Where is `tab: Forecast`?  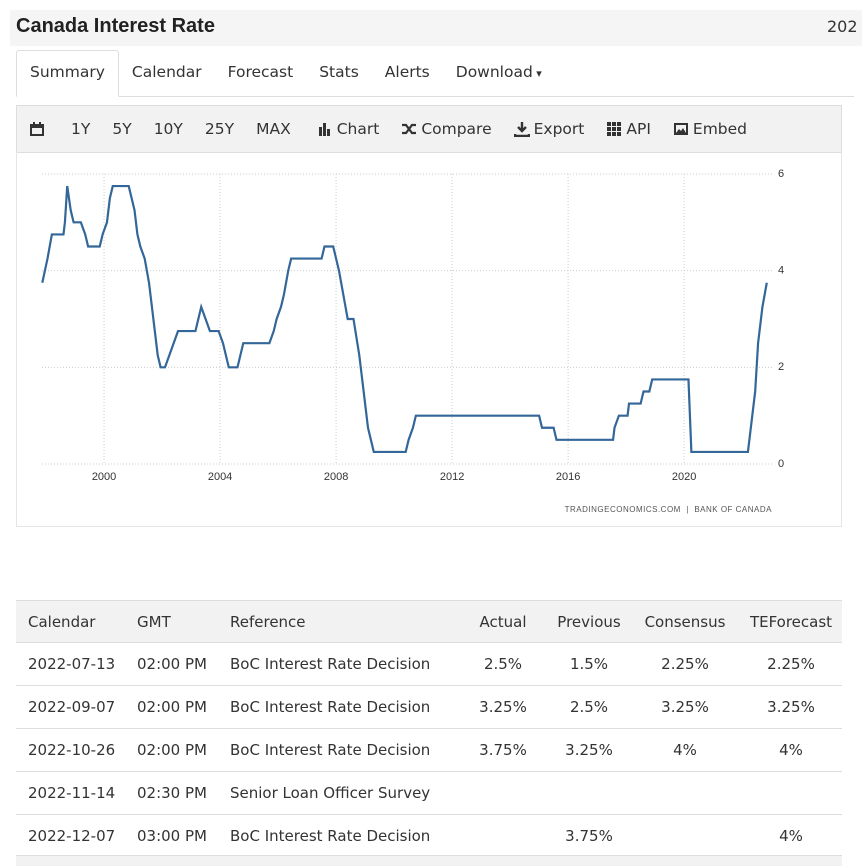
tab: Forecast is located at coordinates (260, 72).